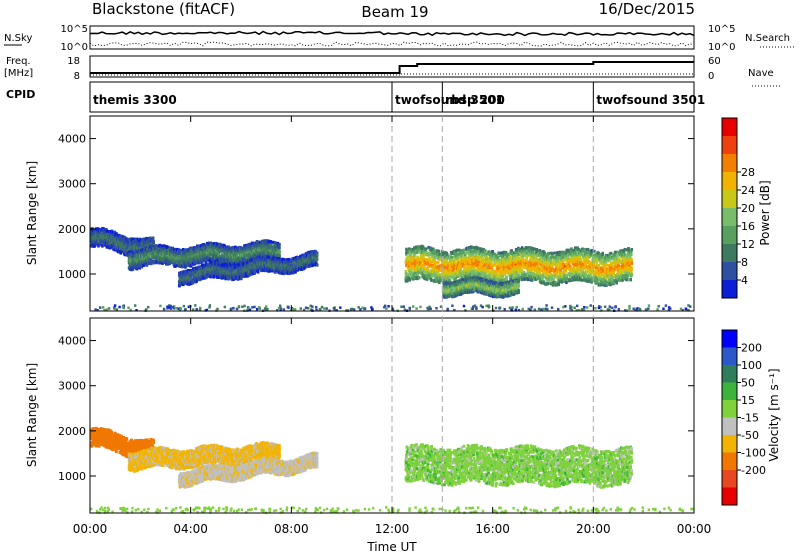  Describe the element at coordinates (73, 61) in the screenshot. I see `freq-tick-high: 18` at that location.